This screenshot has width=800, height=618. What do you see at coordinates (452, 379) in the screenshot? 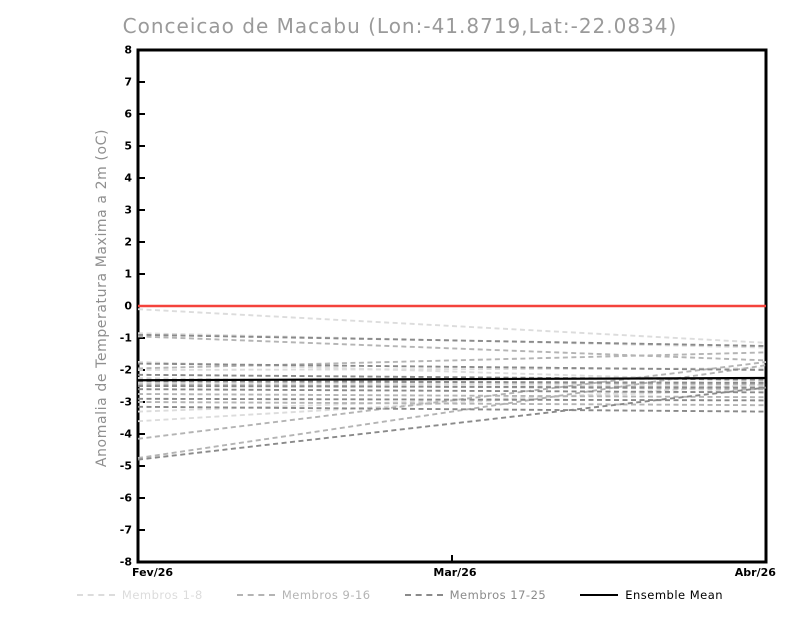
I see `series-line-ensemble-mean` at bounding box center [452, 379].